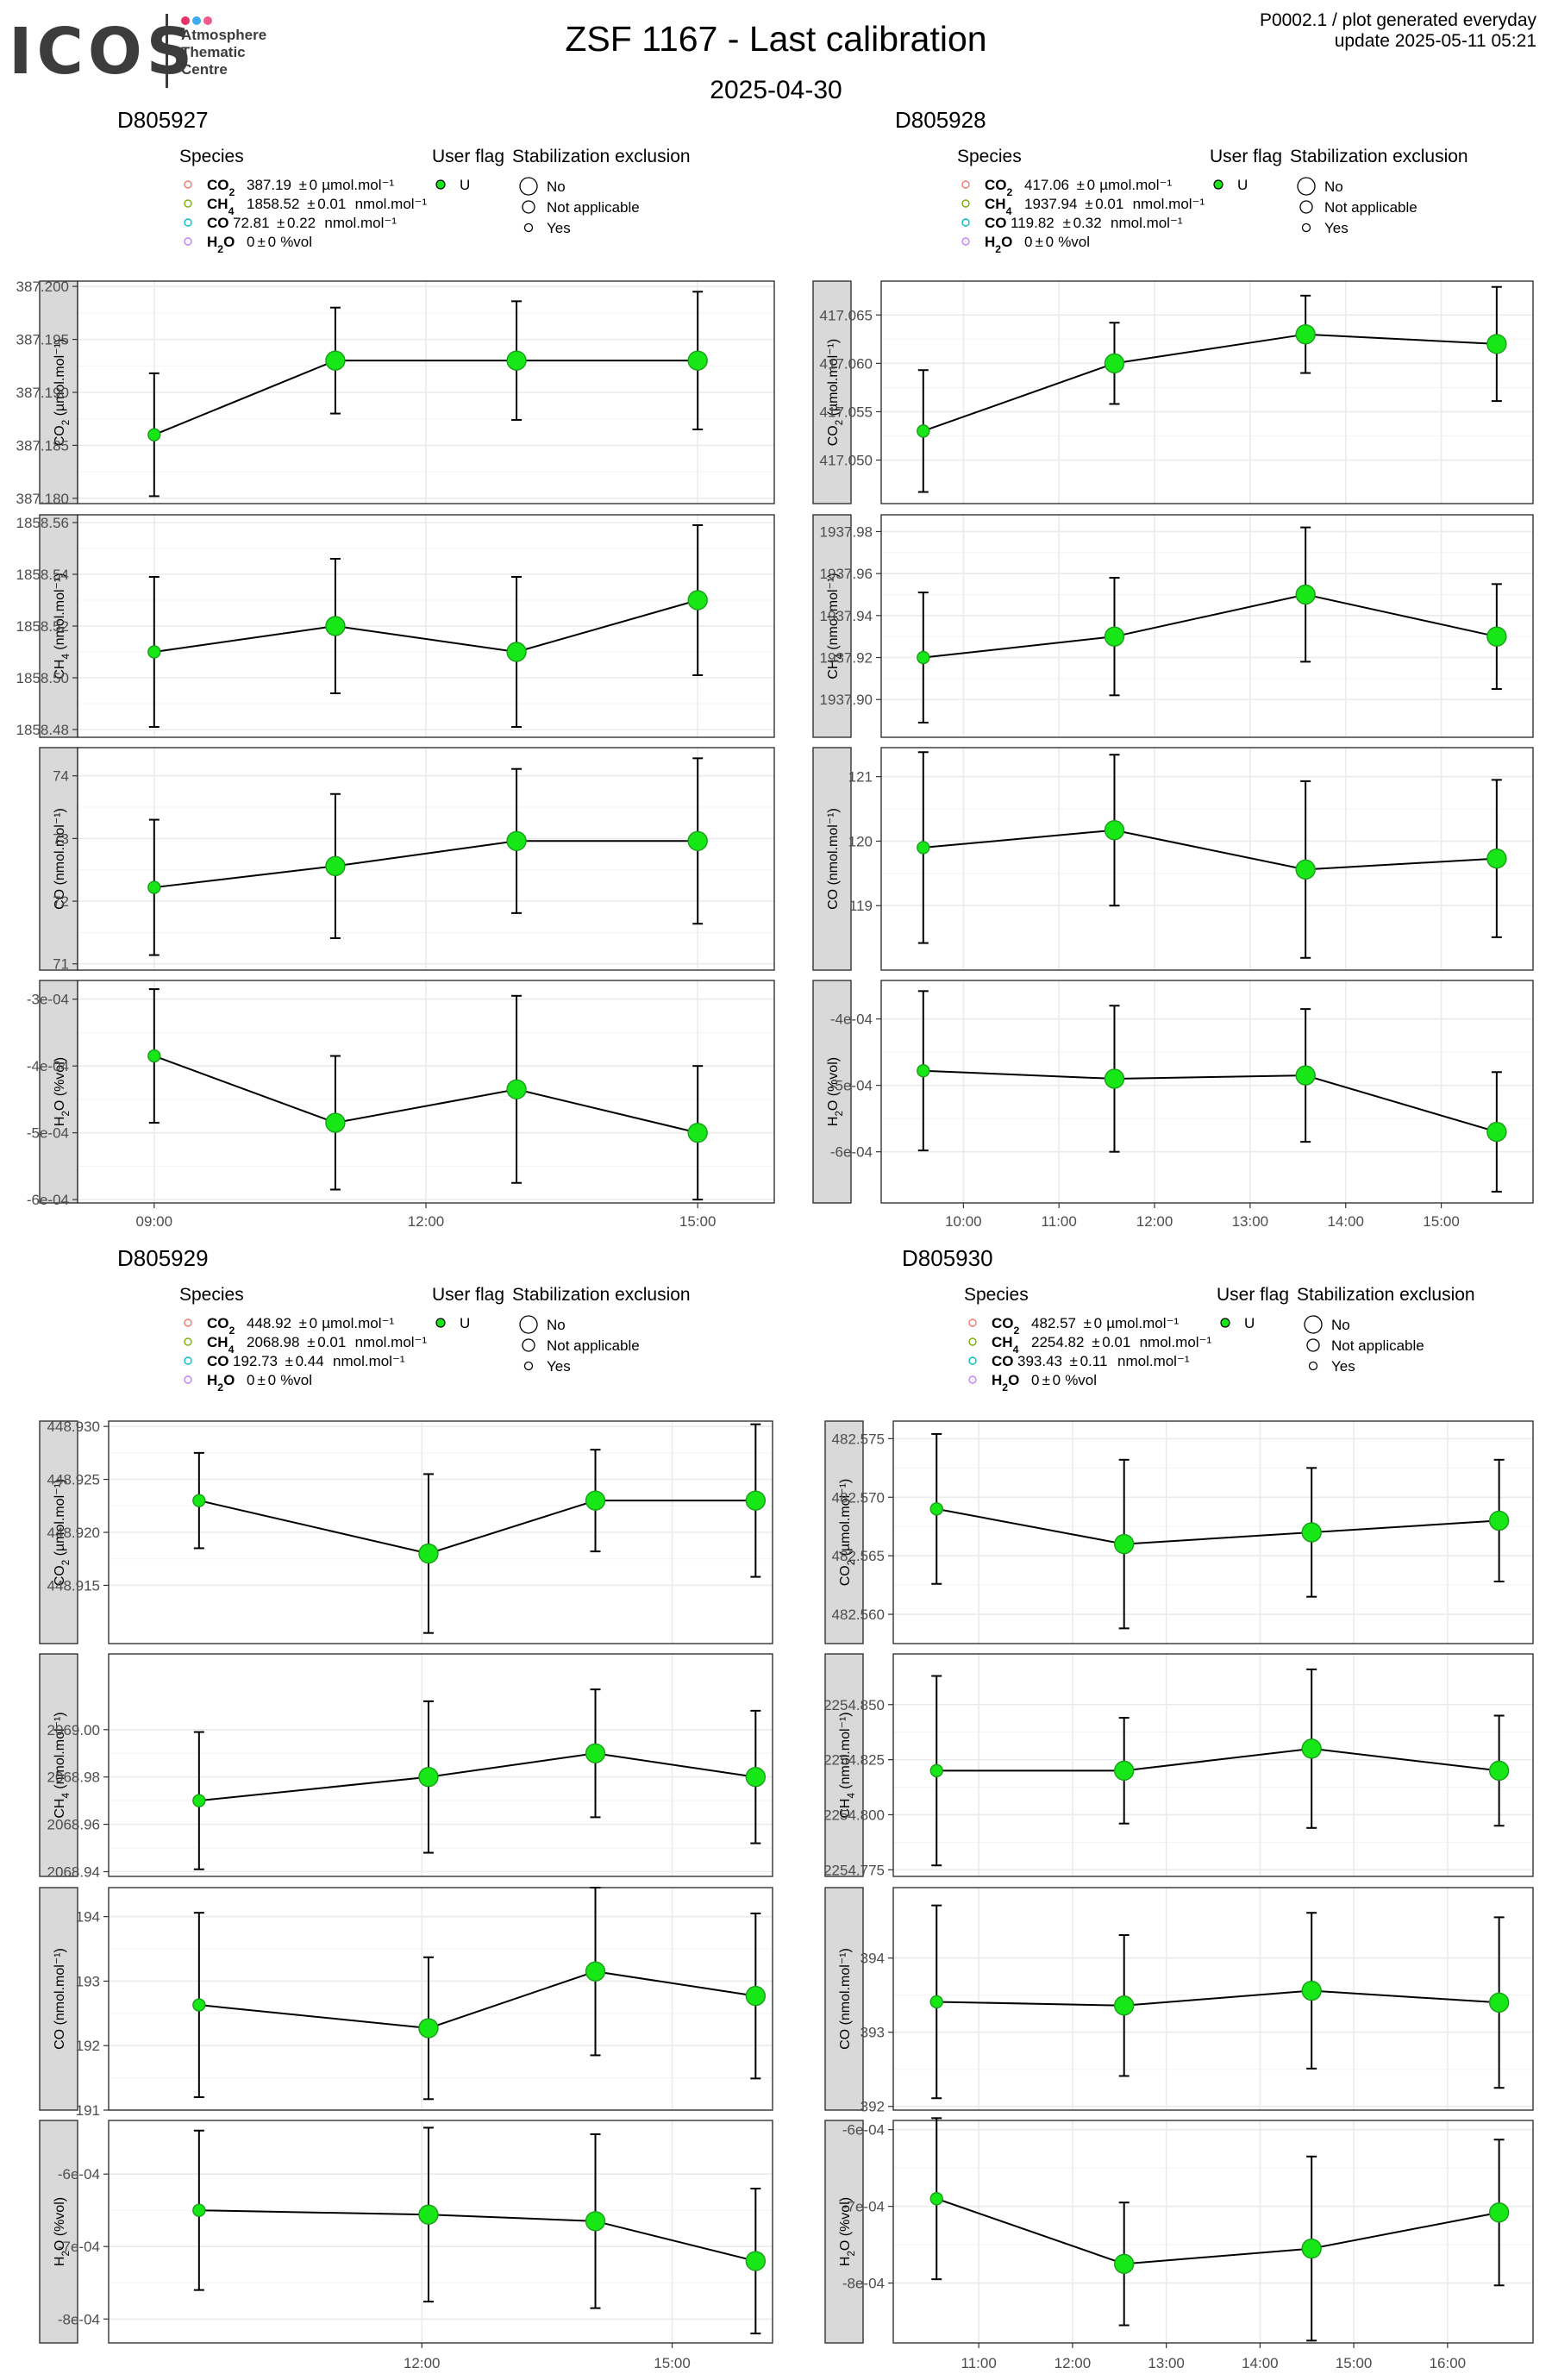  I want to click on y-tick-label: 482.570, so click(858, 1498).